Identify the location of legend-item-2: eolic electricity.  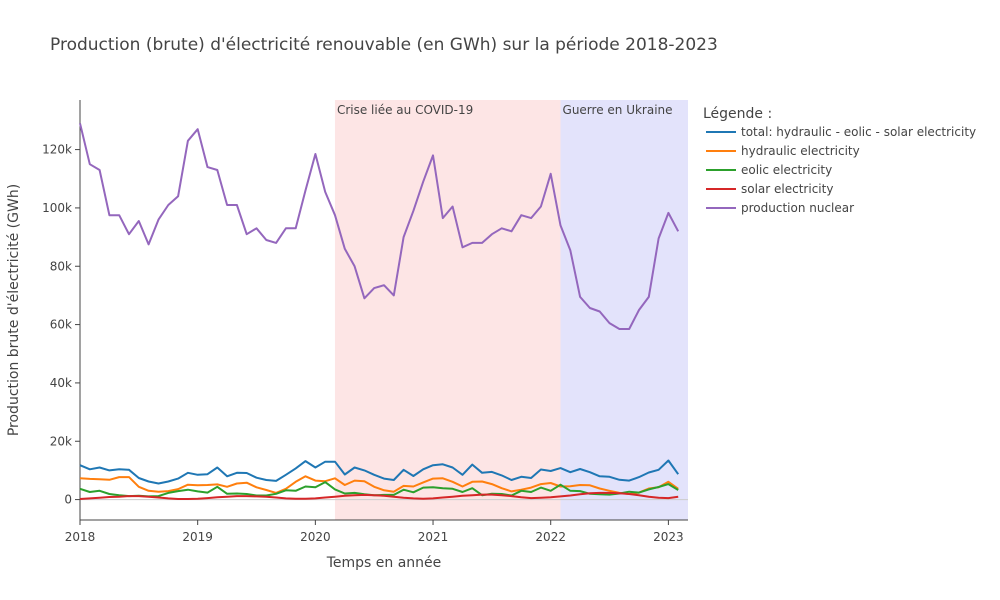
(769, 170).